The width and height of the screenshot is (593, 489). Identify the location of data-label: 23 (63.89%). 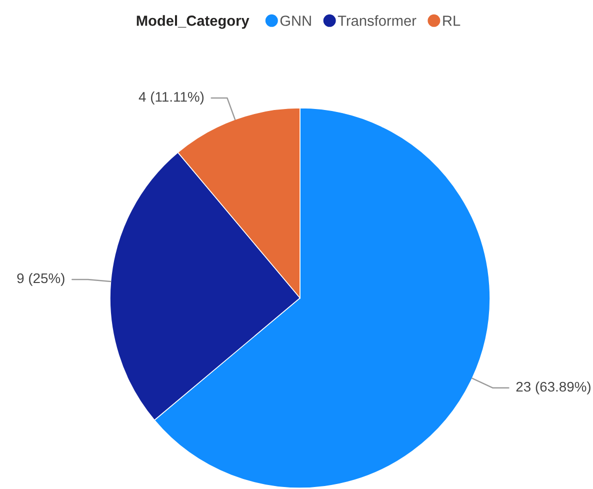
(553, 387).